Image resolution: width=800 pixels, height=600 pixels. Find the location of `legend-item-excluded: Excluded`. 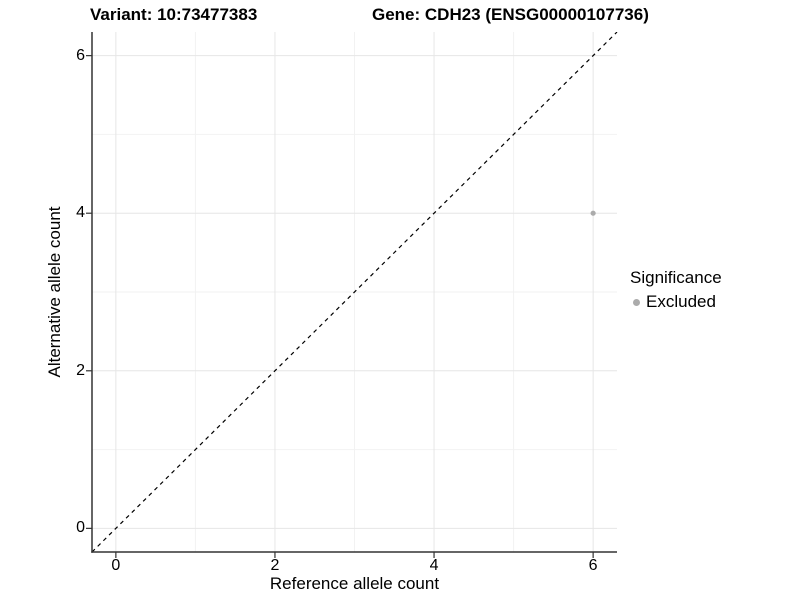

legend-item-excluded: Excluded is located at coordinates (677, 302).